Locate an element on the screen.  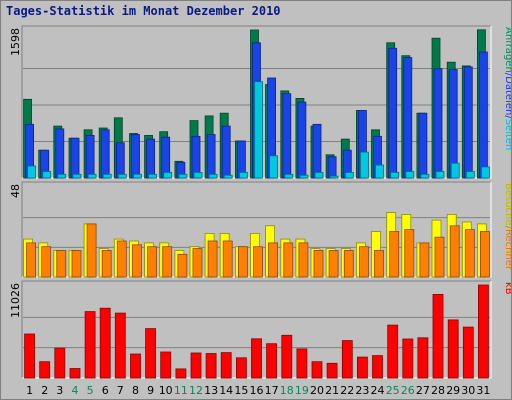
legend-label-kb: kB is located at coordinates (507, 288).